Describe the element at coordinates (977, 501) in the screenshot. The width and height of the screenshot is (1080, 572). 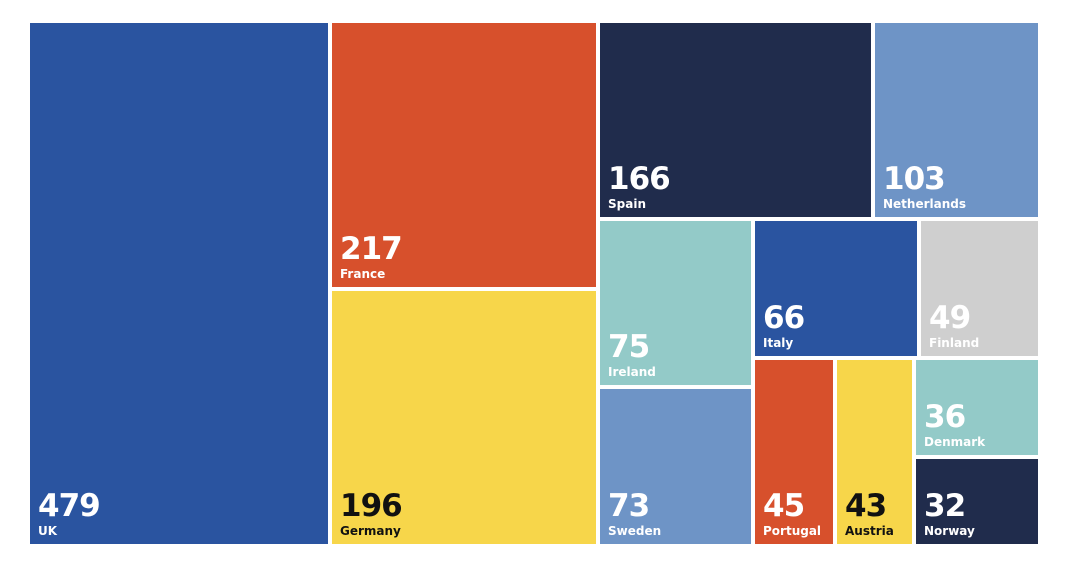
I see `treemap-tile-norway: 32 Norway` at that location.